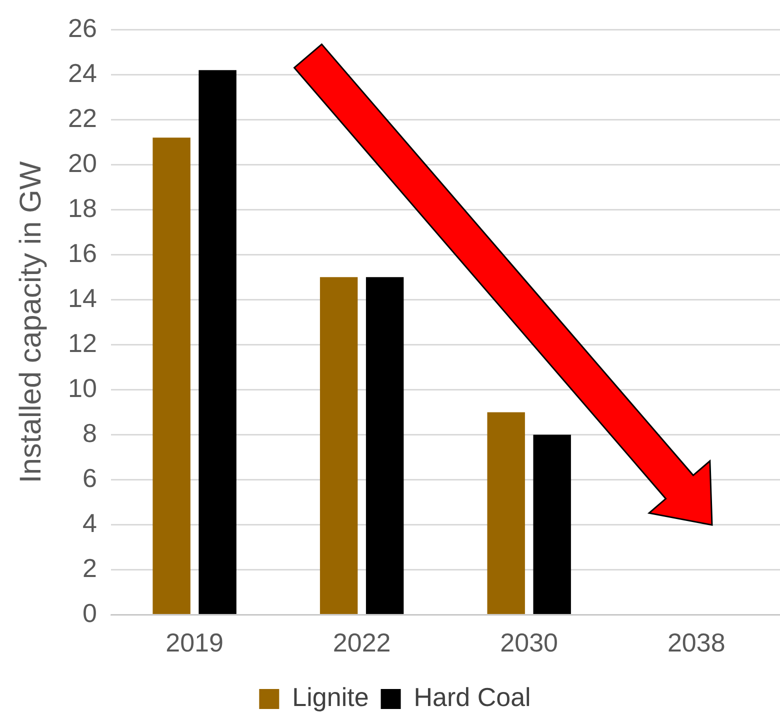  Describe the element at coordinates (82, 27) in the screenshot. I see `y-tick-label: 26` at that location.